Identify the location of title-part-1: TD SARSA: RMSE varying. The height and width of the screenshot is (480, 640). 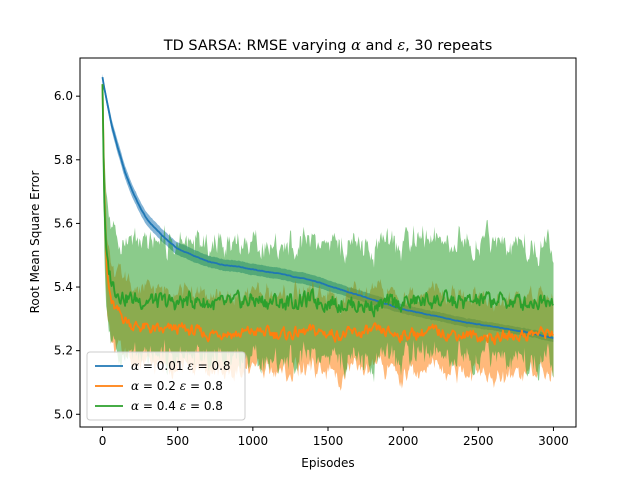
(257, 46).